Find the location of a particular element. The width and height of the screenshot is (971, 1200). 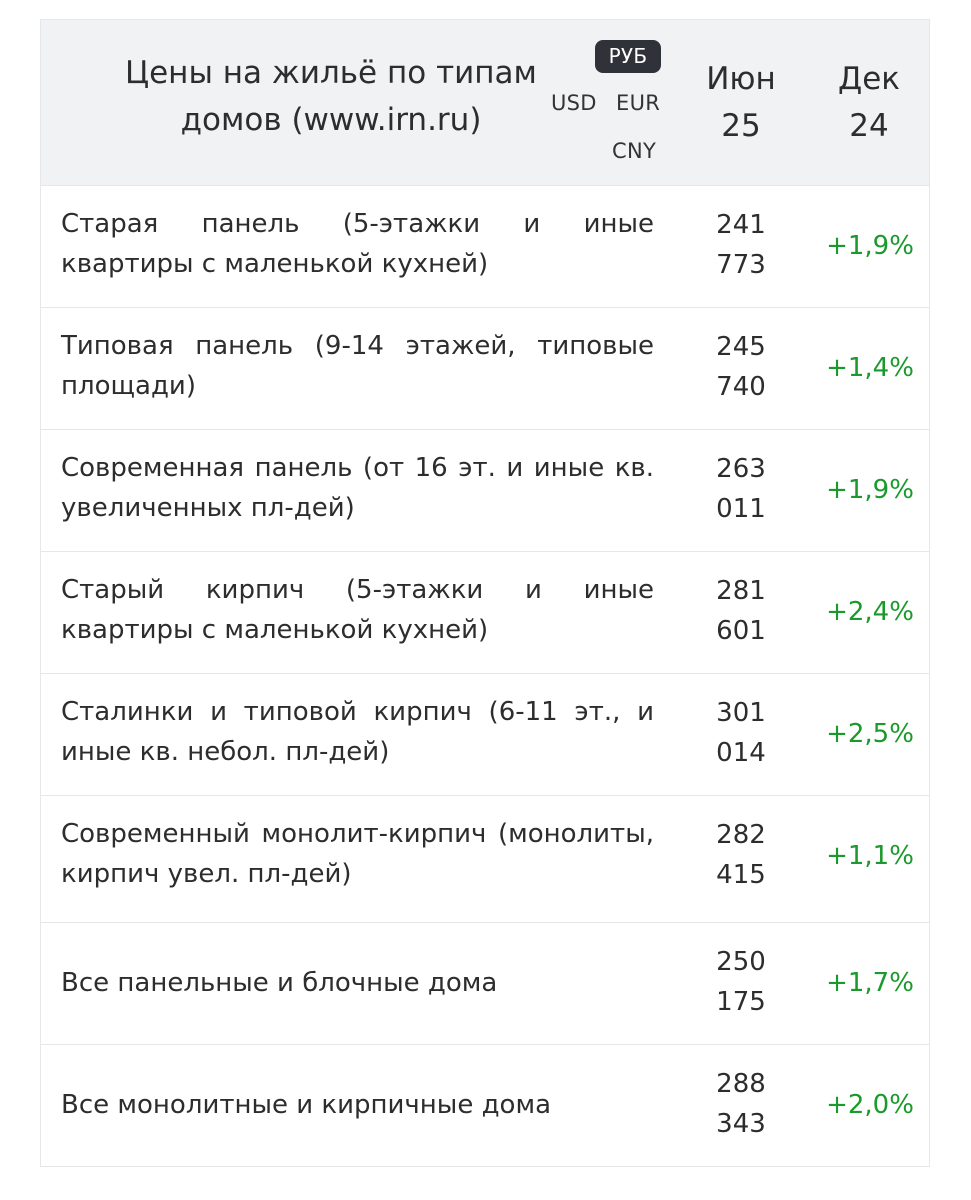

column-header-current: Июн 25 is located at coordinates (741, 102).